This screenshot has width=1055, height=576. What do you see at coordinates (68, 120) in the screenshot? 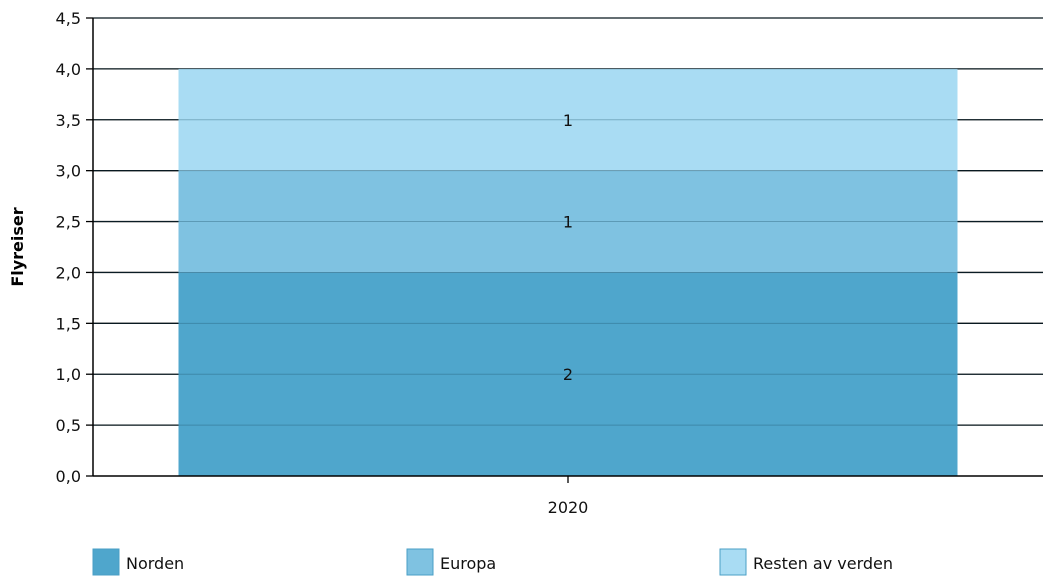
I see `y-tick-label: 3,5` at bounding box center [68, 120].